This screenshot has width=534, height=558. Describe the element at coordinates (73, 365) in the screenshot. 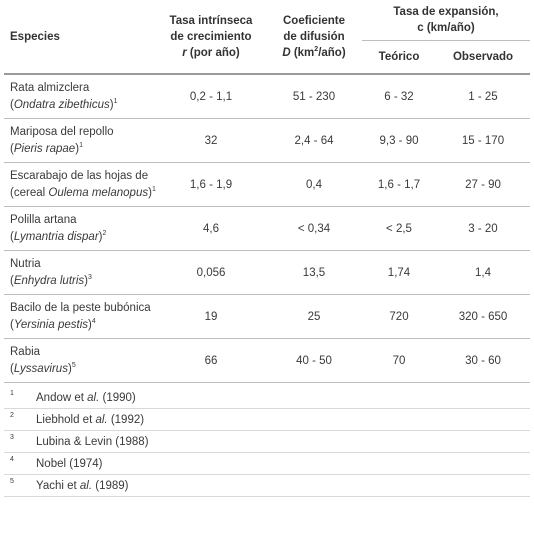

I see `species-ref-marker: 5` at that location.